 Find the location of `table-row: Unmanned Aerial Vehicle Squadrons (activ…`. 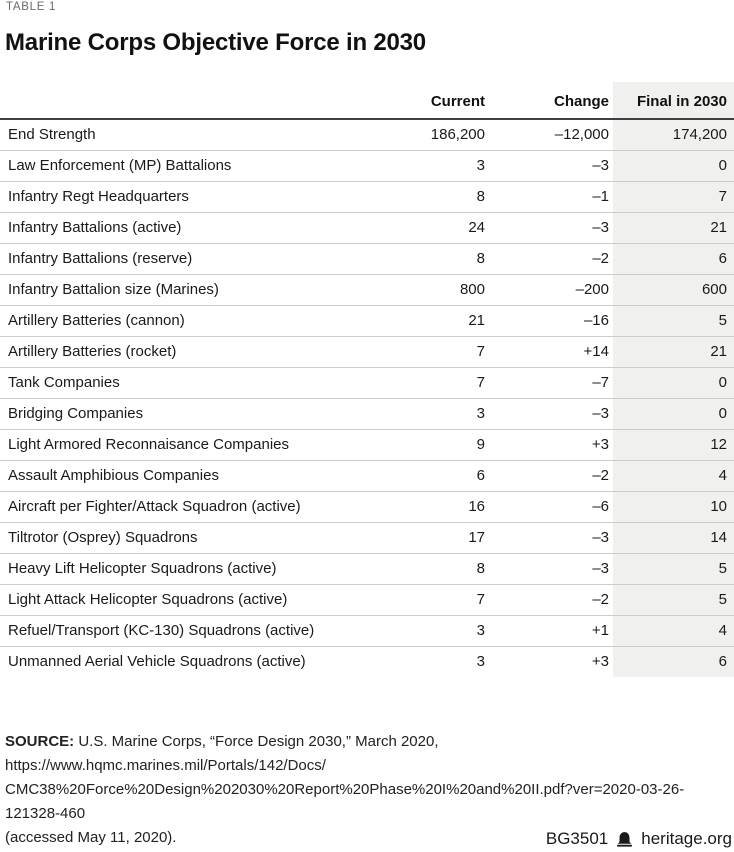

table-row: Unmanned Aerial Vehicle Squadrons (activ… is located at coordinates (367, 661).